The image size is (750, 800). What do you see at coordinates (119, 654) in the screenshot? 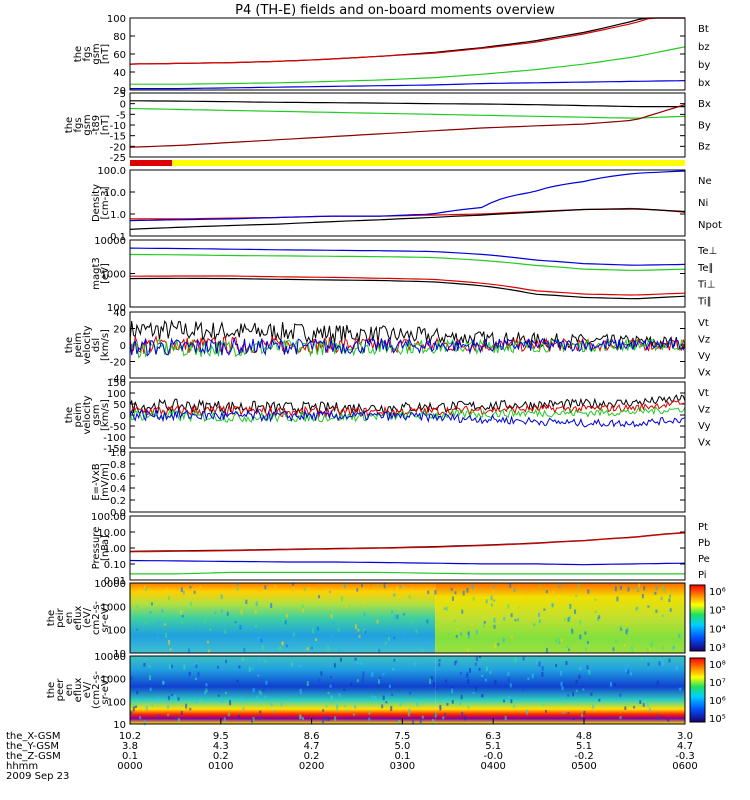
I see `y-tick-label: 10` at bounding box center [119, 654].